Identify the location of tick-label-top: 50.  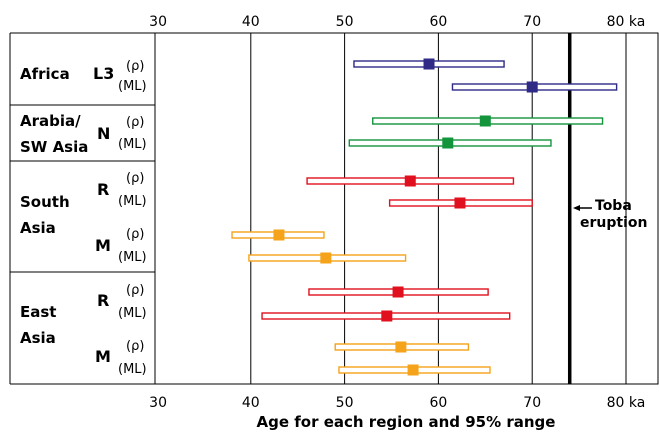
(345, 22).